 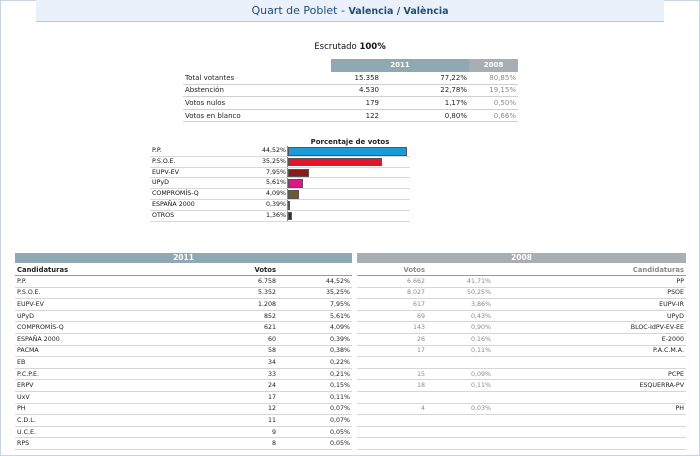 I want to click on chart-row: P.S.O.E. 35,25%, so click(x=280, y=162).